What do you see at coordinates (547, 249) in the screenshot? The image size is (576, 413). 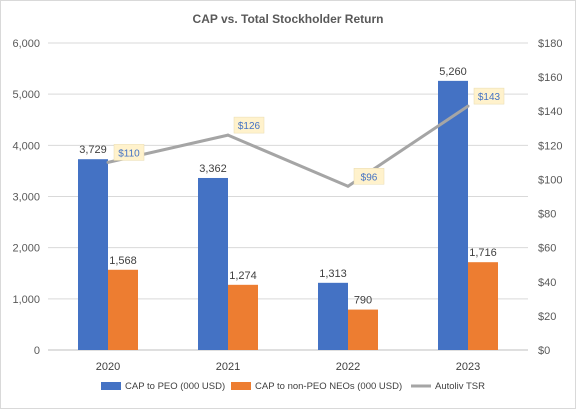 I see `right-tick-label: $60` at bounding box center [547, 249].